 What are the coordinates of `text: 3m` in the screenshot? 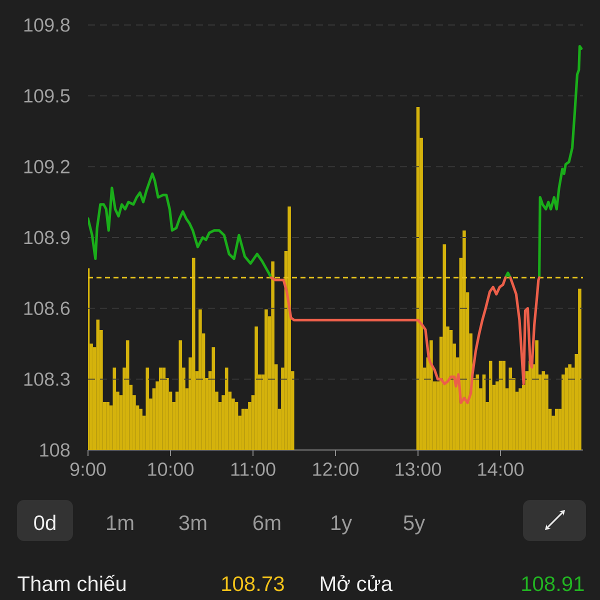 It's located at (192, 522).